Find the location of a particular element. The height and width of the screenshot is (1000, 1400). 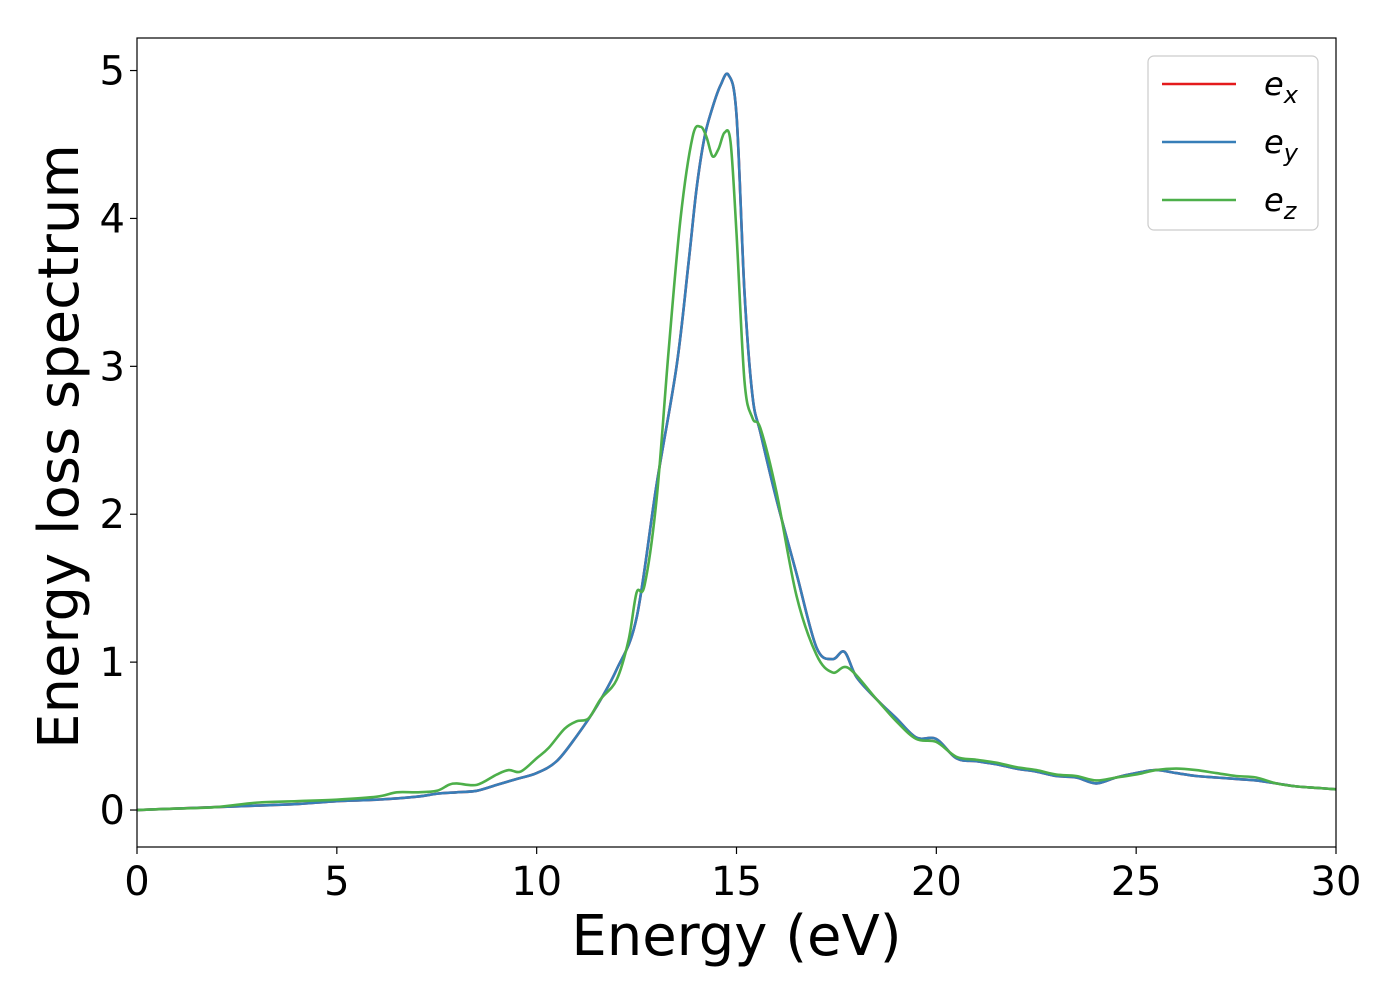

x-tick-label: 0 is located at coordinates (136, 882).